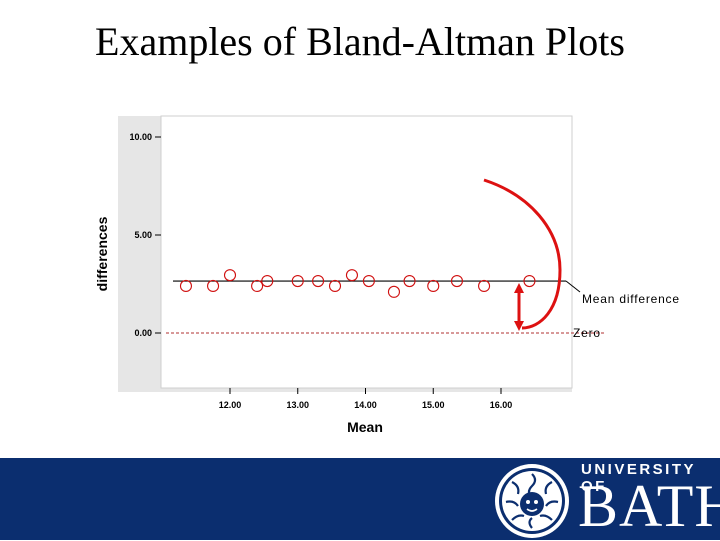 This screenshot has height=541, width=720. I want to click on annotation: Mean difference Zero, so click(581, 259).